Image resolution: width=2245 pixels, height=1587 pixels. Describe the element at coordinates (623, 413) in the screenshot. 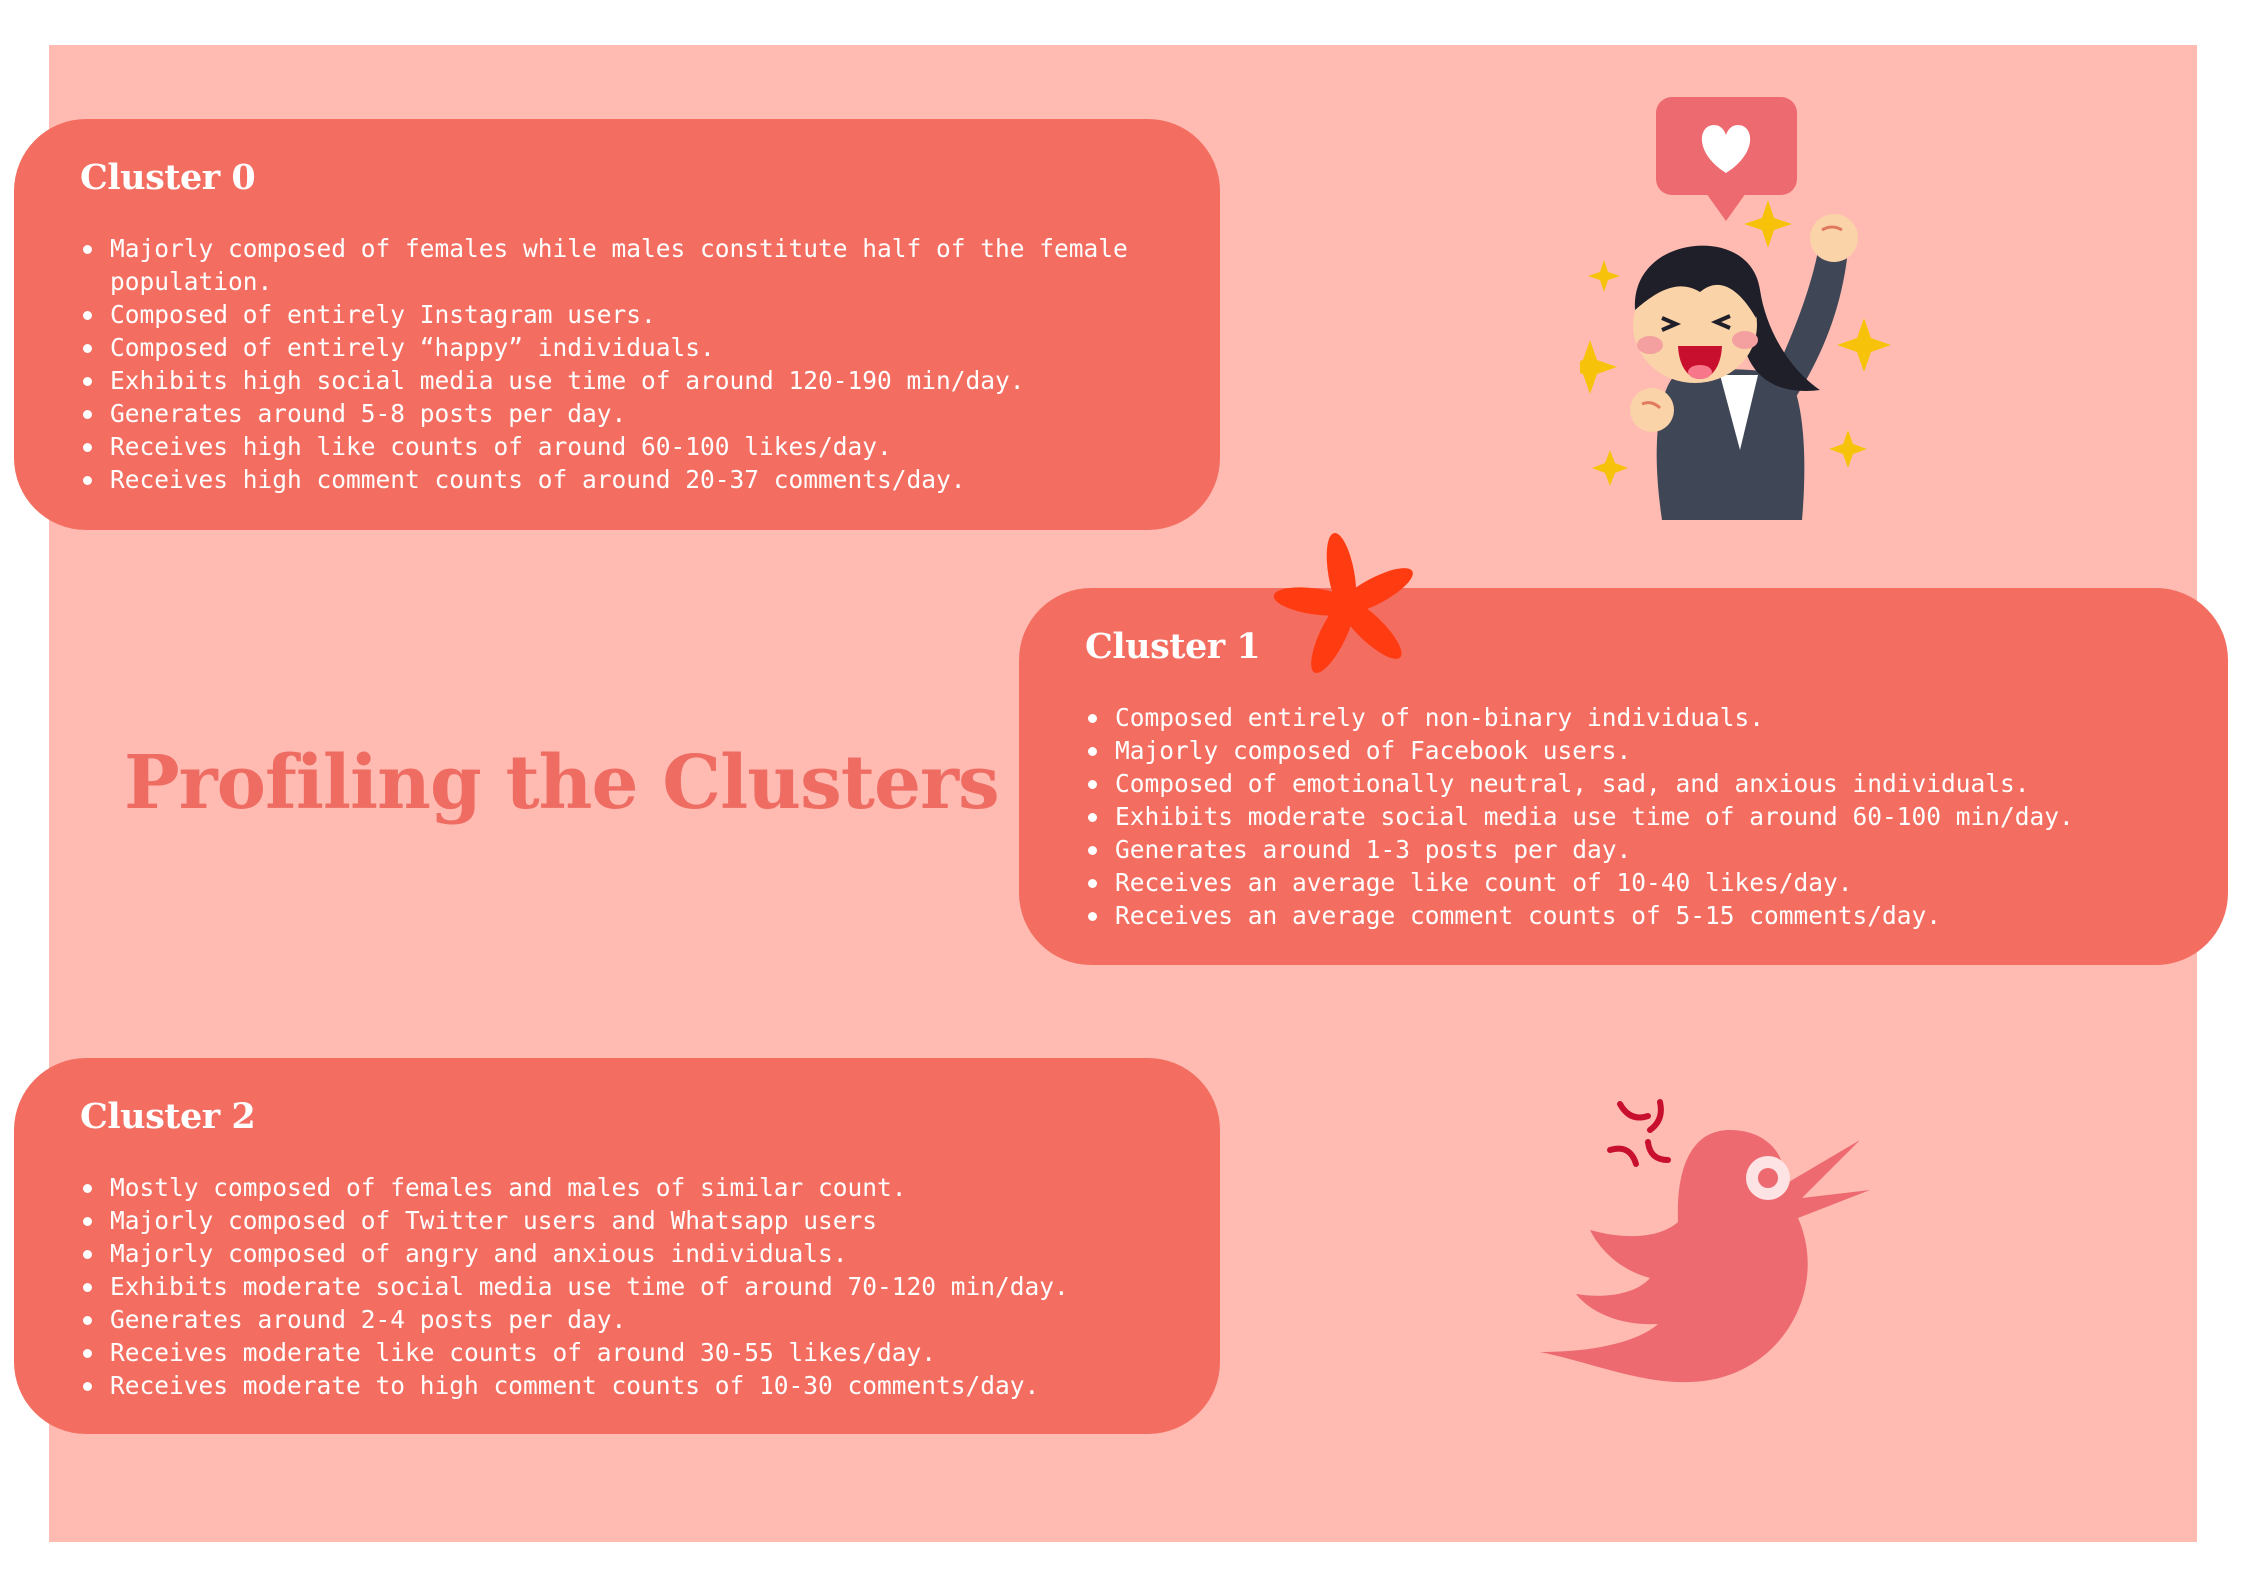

I see `list-item: Generates around 5-8 posts per day.` at that location.